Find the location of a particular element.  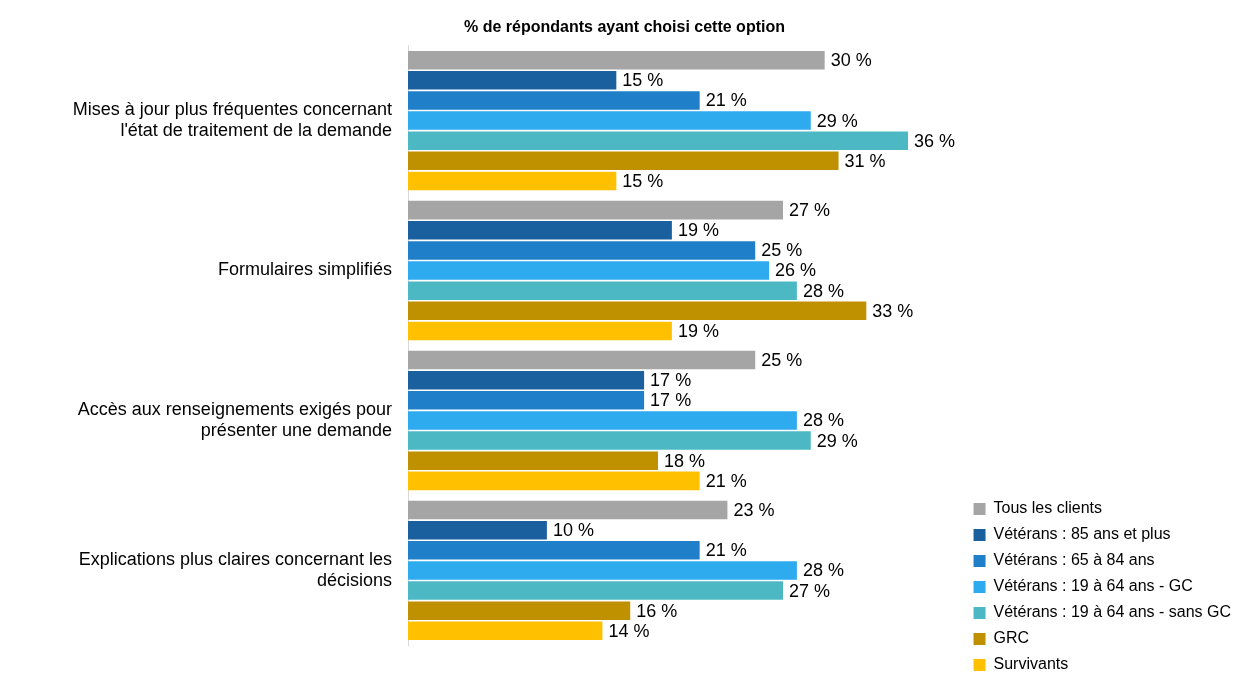

data-label: 18 % is located at coordinates (684, 460).